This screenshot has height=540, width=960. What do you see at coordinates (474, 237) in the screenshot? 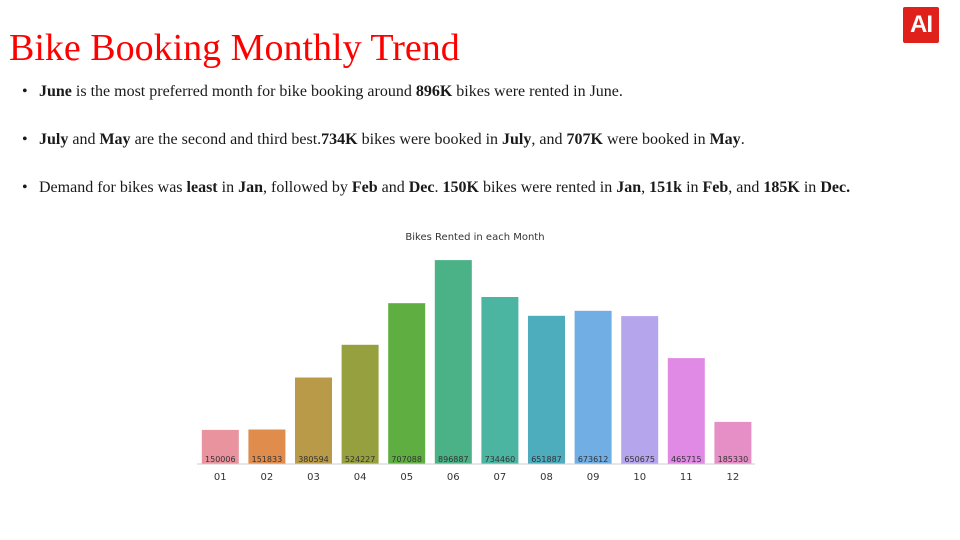
I see `chart-title: Bikes Rented in each Month` at bounding box center [474, 237].